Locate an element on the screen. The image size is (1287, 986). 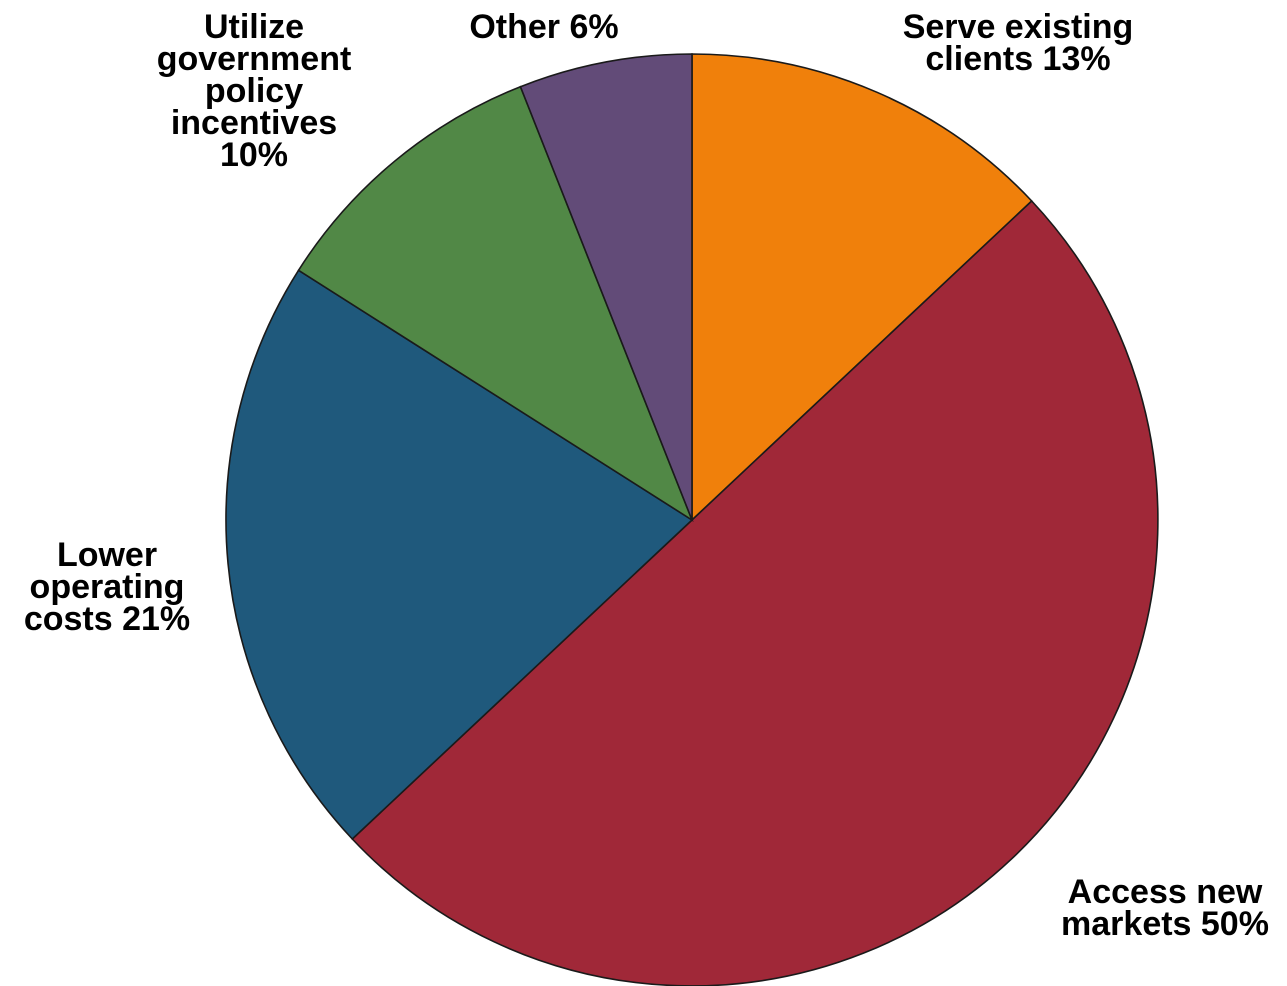
slice-label-line: Lower is located at coordinates (107, 555).